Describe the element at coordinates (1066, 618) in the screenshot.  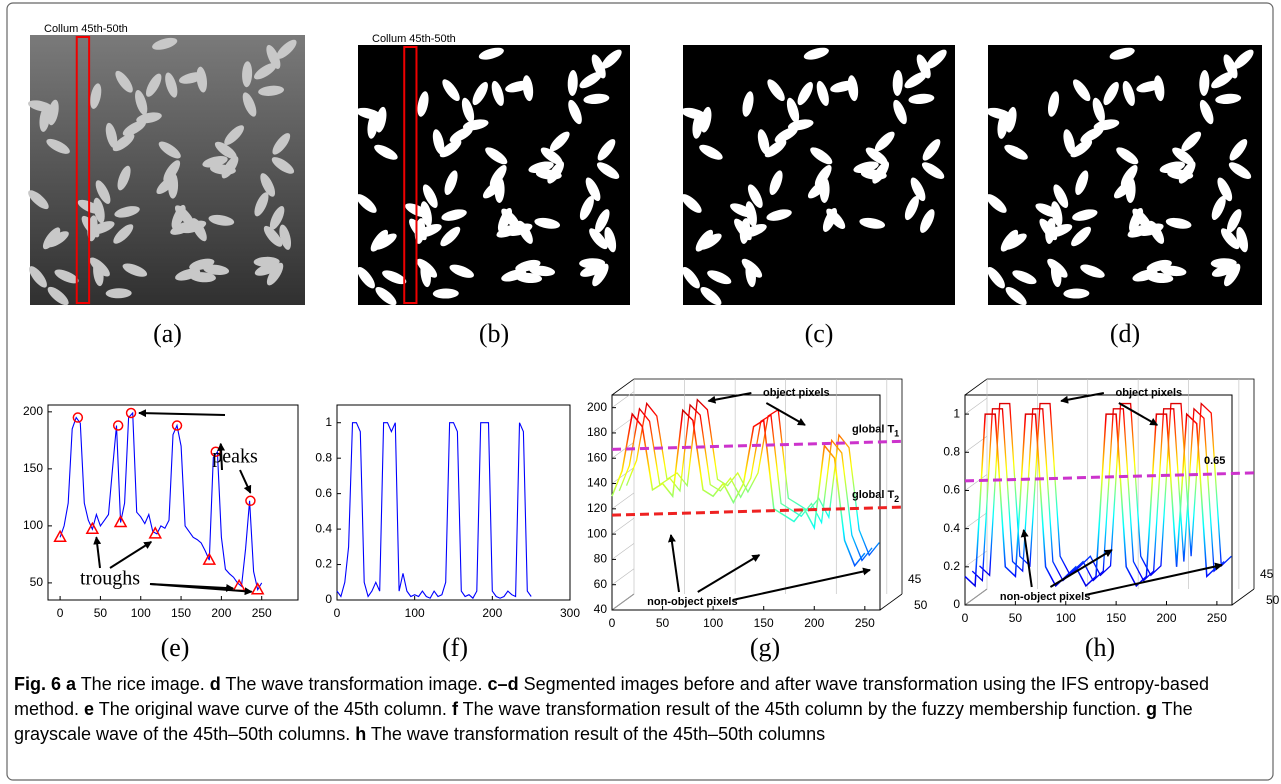
I see `x-tick-label: 100` at that location.